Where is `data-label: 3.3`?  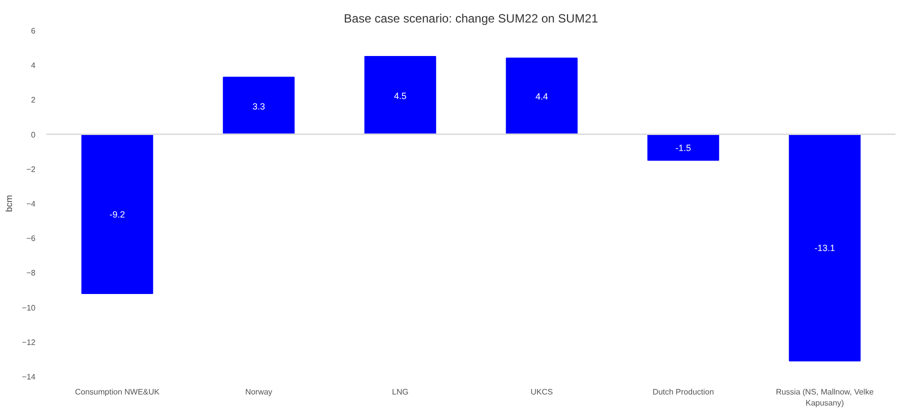 data-label: 3.3 is located at coordinates (259, 106).